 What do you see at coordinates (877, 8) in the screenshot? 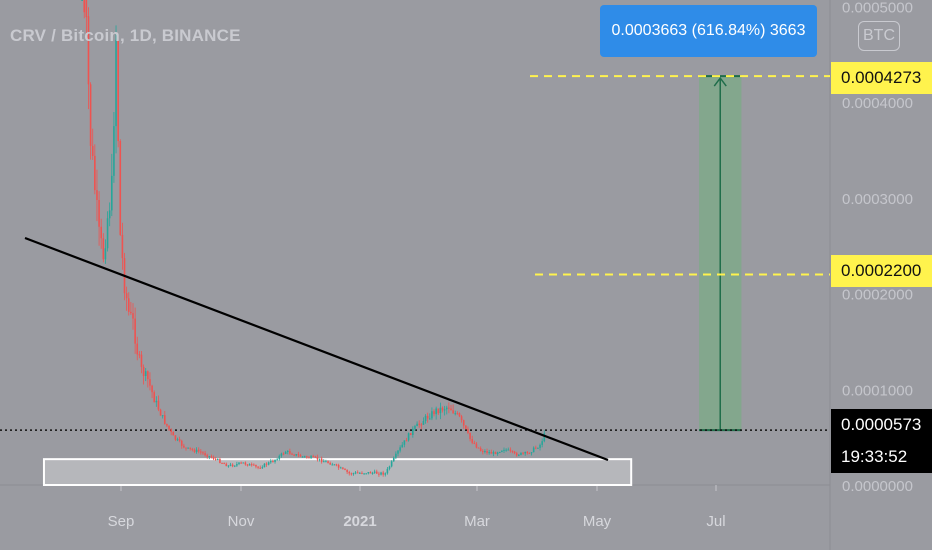
I see `y-tick-label: 0.0005000` at bounding box center [877, 8].